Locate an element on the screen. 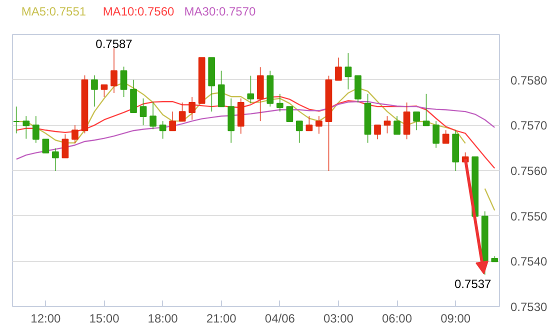  x-tick-label: 18:00 is located at coordinates (163, 319).